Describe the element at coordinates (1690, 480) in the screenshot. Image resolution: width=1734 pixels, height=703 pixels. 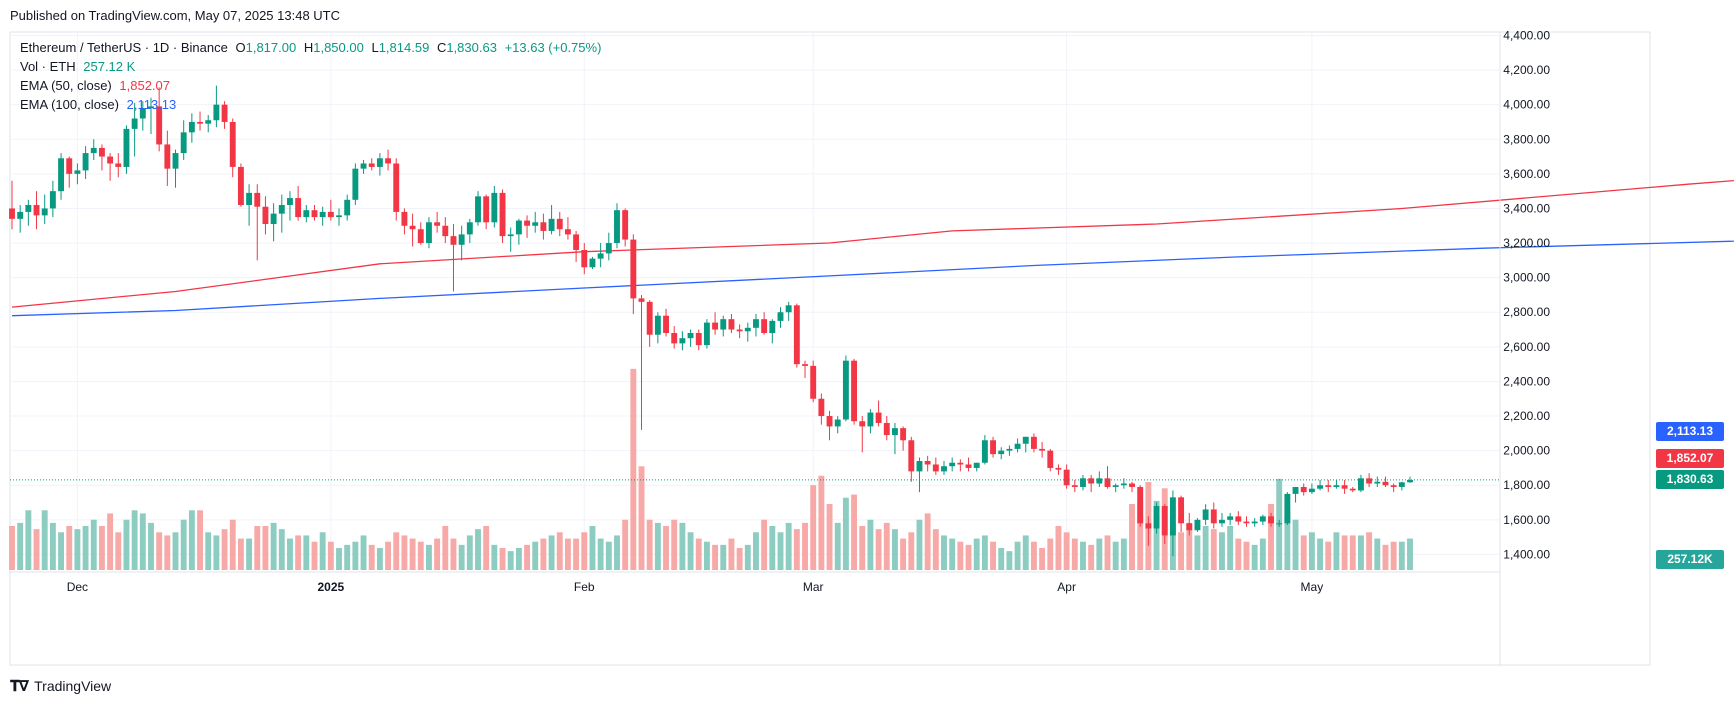
I see `last-price-tag: 1,830.63` at that location.